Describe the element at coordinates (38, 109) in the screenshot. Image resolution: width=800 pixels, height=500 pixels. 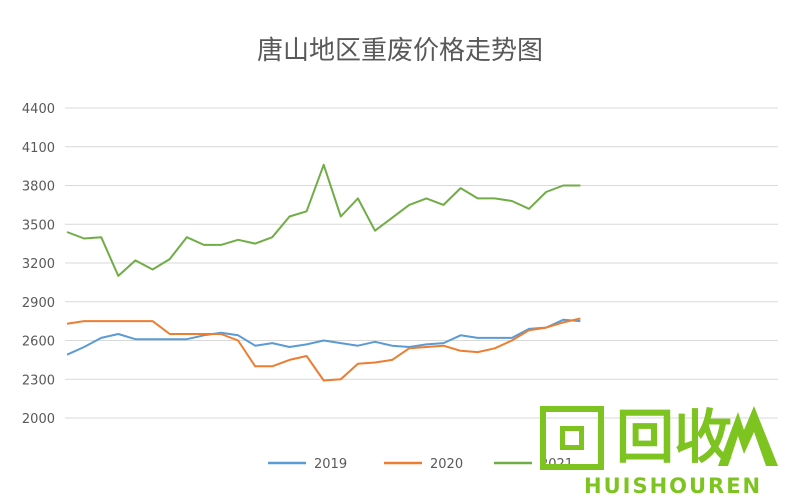
I see `y-tick-label: 4400` at that location.